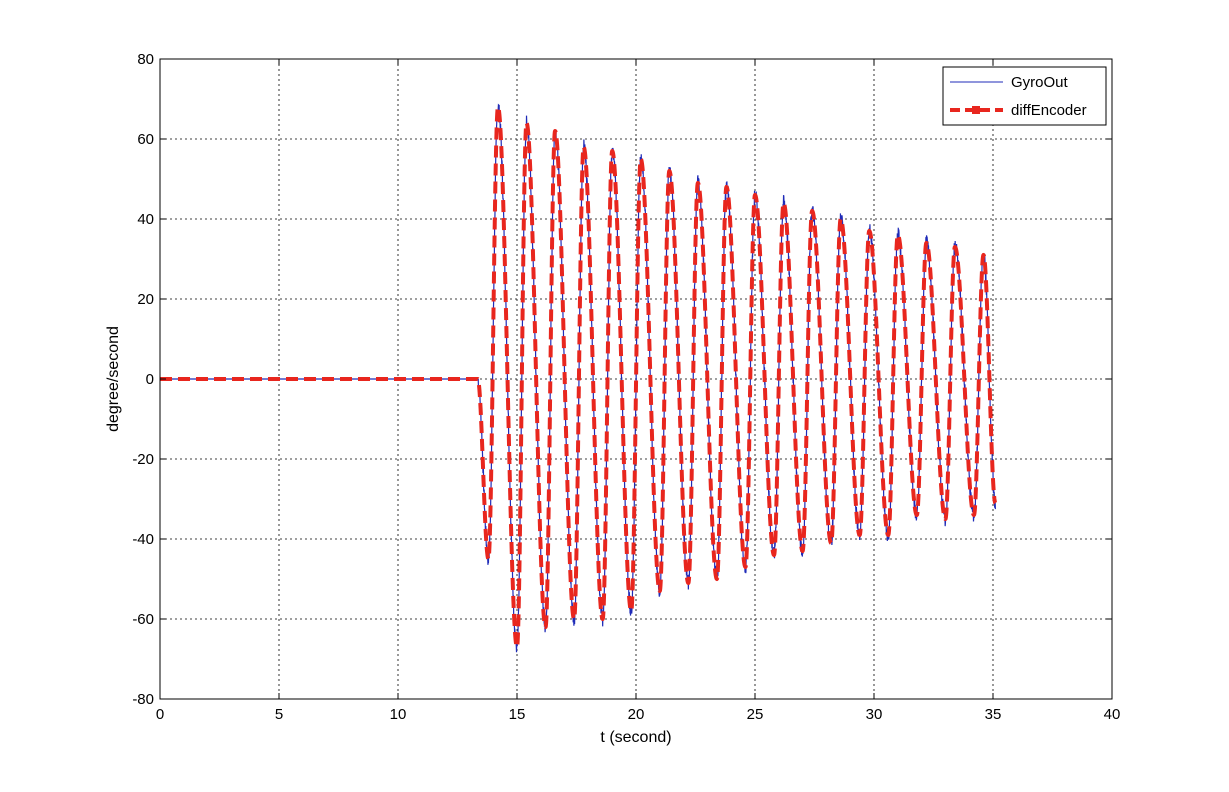  I want to click on x-tick-label: 0, so click(160, 714).